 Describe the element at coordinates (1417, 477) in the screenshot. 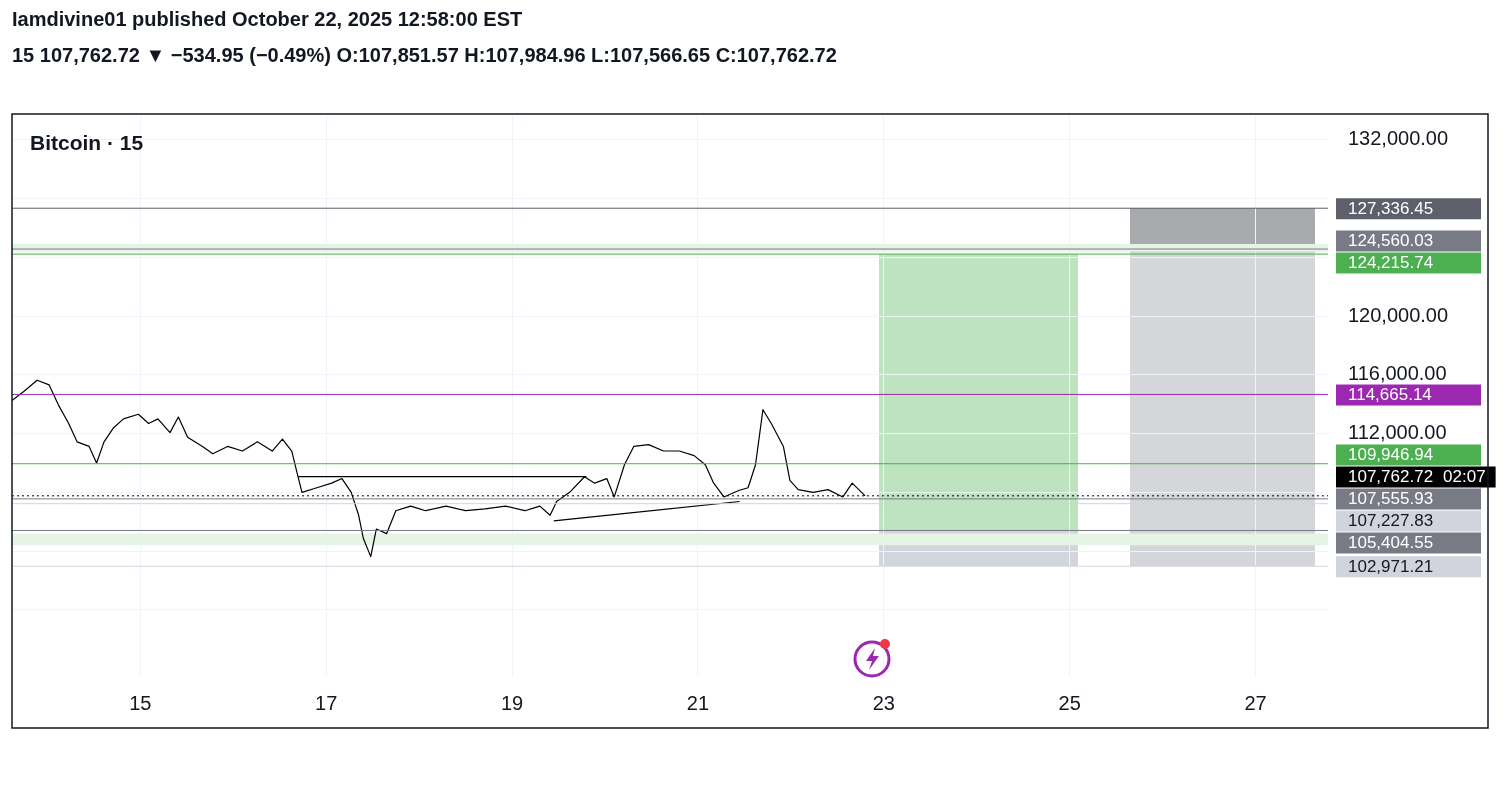

I see `ref-line-label: 107,762.72 02:07` at that location.